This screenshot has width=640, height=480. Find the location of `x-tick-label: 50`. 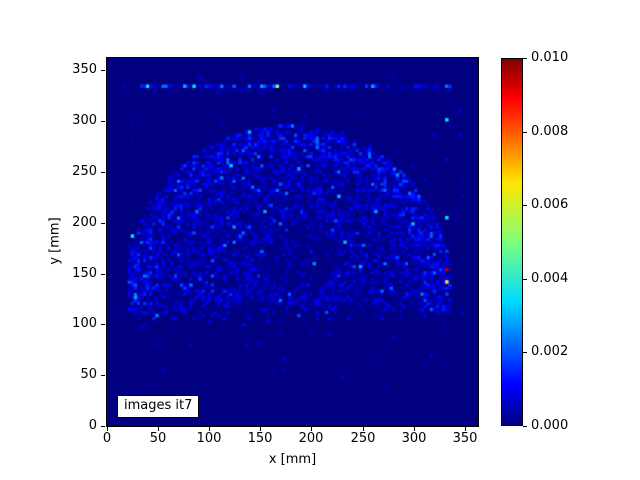

x-tick-label: 50 is located at coordinates (158, 438).